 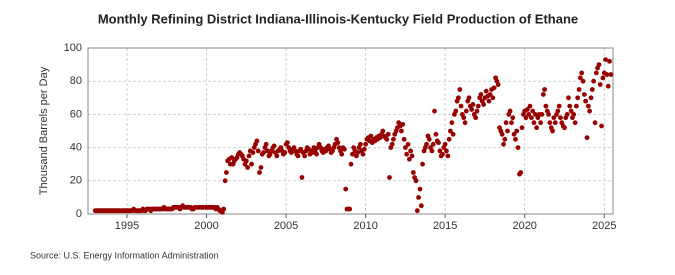 I want to click on x-tick-label: 2025, so click(x=604, y=226).